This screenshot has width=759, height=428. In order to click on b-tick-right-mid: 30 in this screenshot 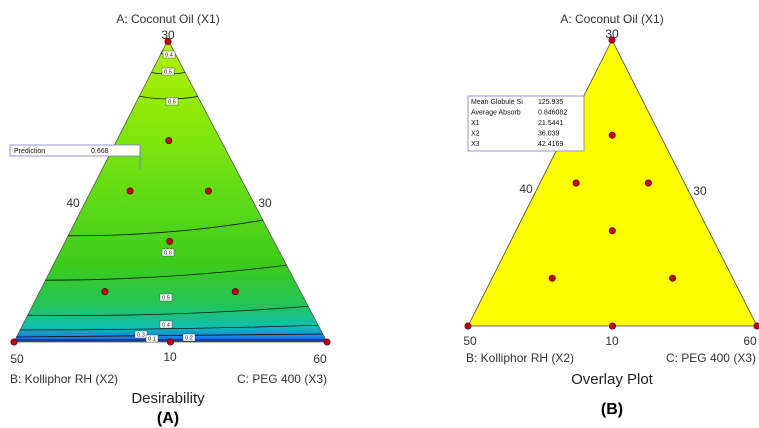, I will do `click(700, 191)`.